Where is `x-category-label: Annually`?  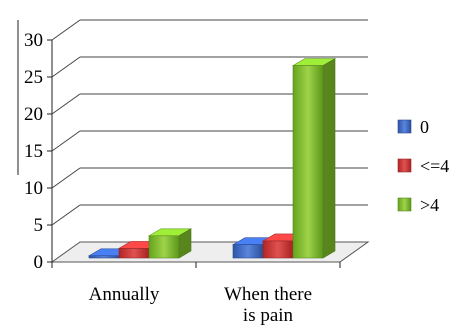
x-category-label: Annually is located at coordinates (124, 294).